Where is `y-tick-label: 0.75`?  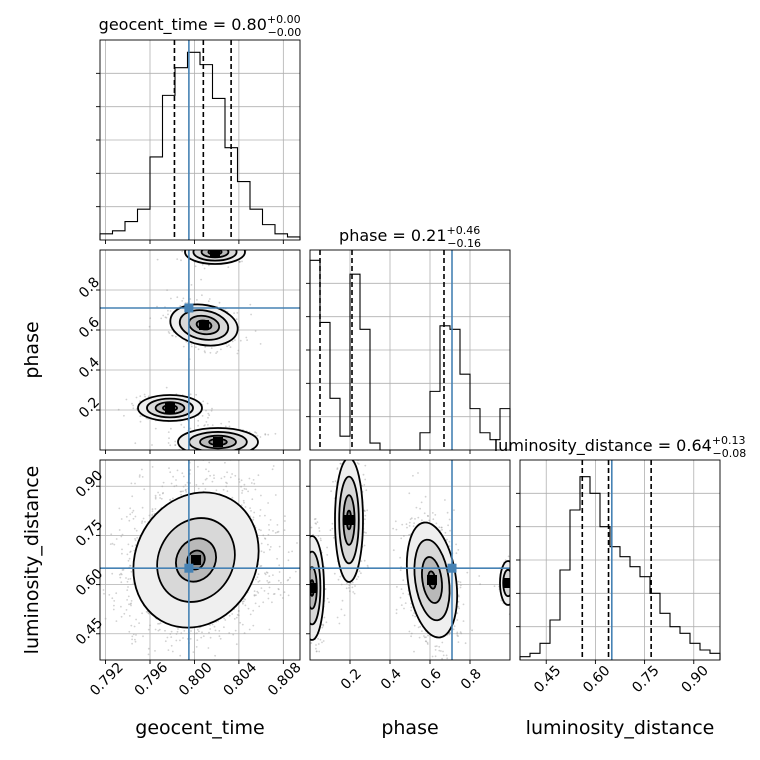 y-tick-label: 0.75 is located at coordinates (89, 533).